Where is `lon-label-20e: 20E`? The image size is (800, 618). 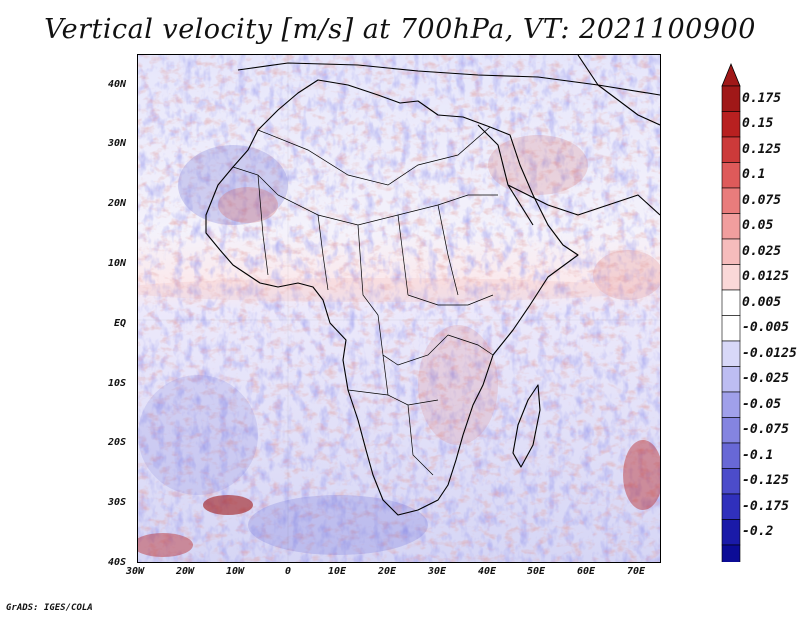
lon-label-20e: 20E is located at coordinates (387, 571).